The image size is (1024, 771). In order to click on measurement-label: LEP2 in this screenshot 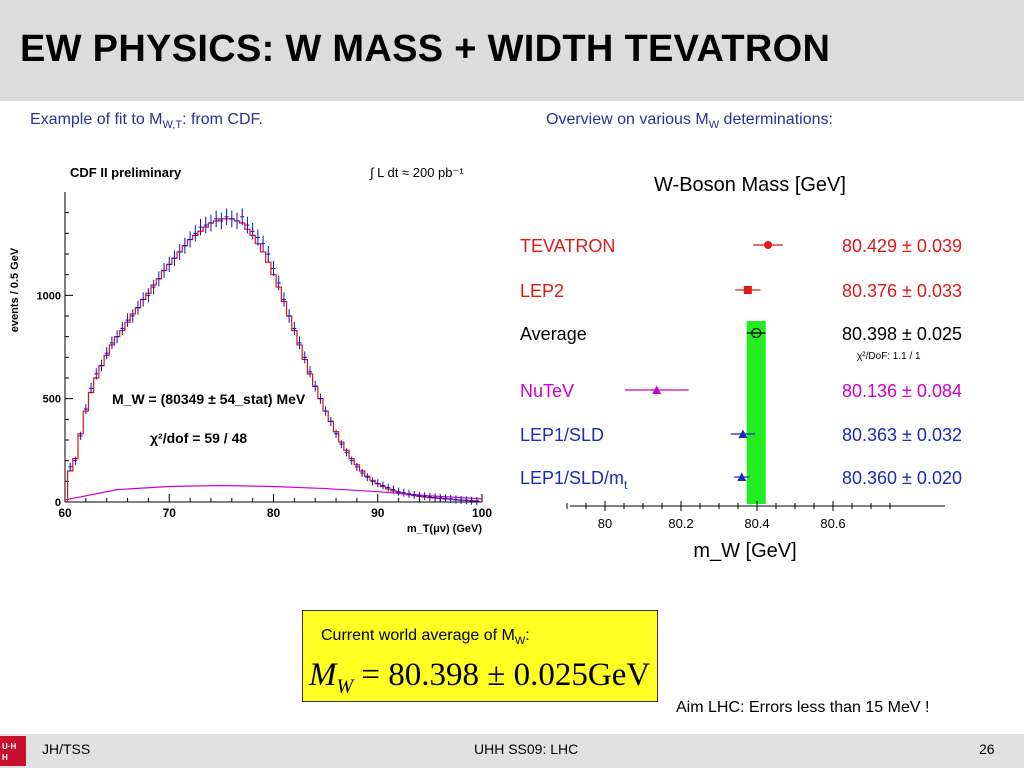, I will do `click(542, 291)`.